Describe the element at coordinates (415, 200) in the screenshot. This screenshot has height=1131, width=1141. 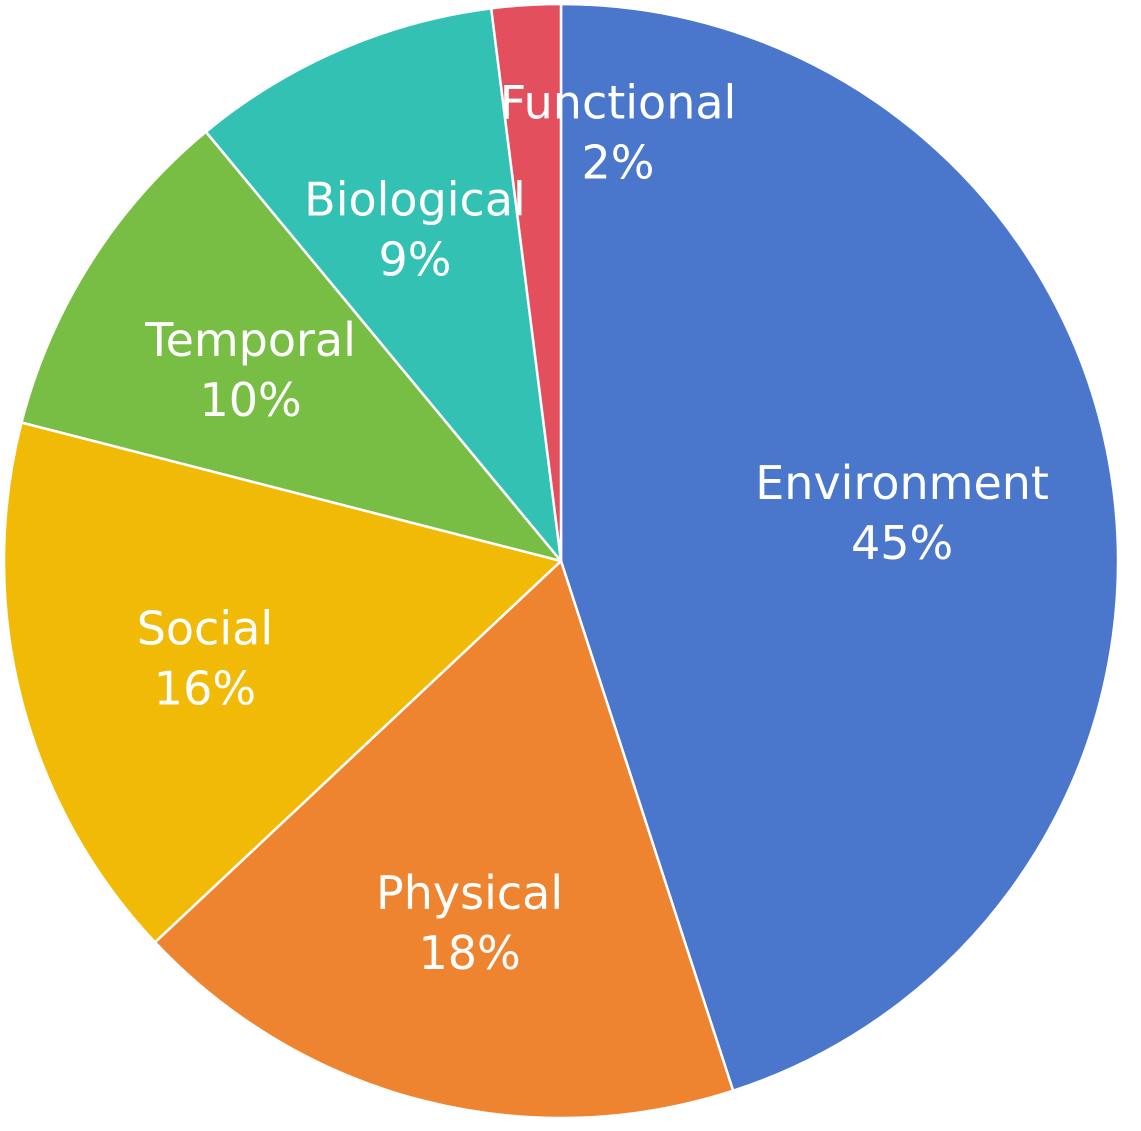
I see `slice-label-biological: Biological` at that location.